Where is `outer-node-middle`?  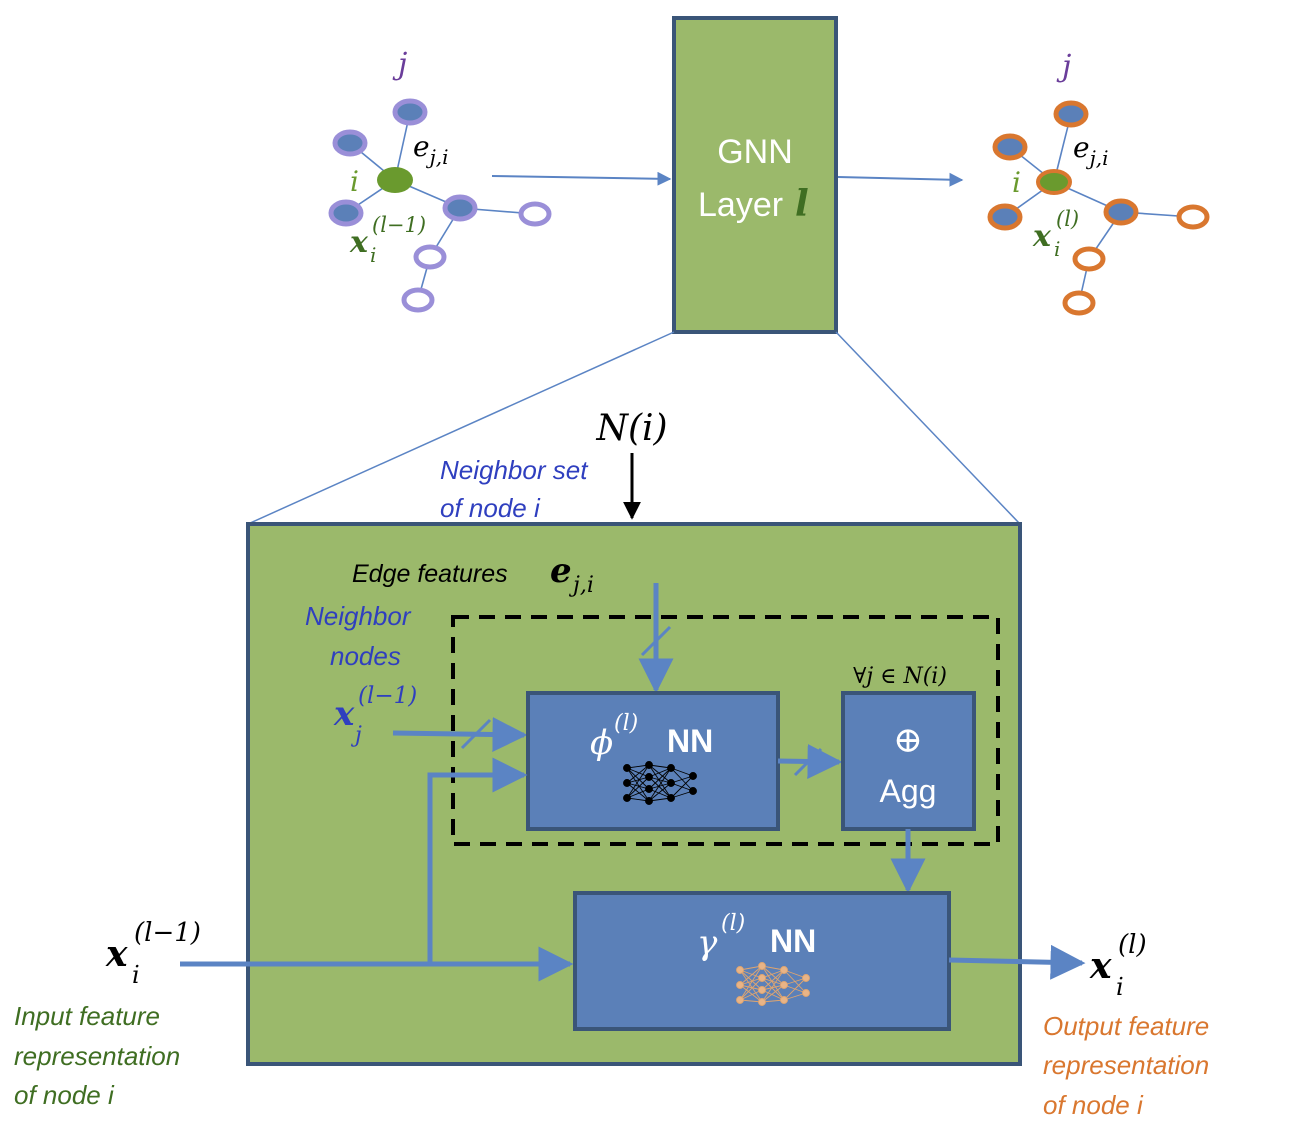 outer-node-middle is located at coordinates (430, 257).